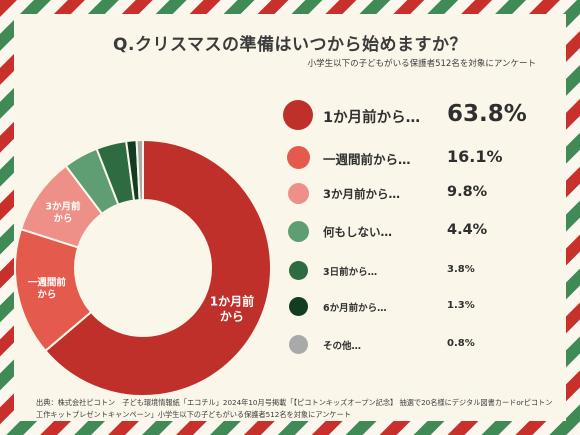  Describe the element at coordinates (467, 230) in the screenshot. I see `legend-value-4: 4.4%` at that location.